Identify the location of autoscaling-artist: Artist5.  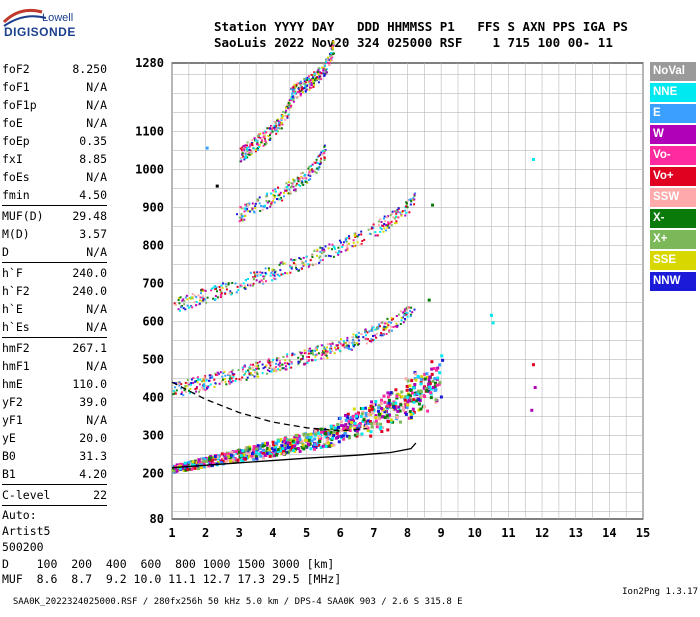
(26, 531).